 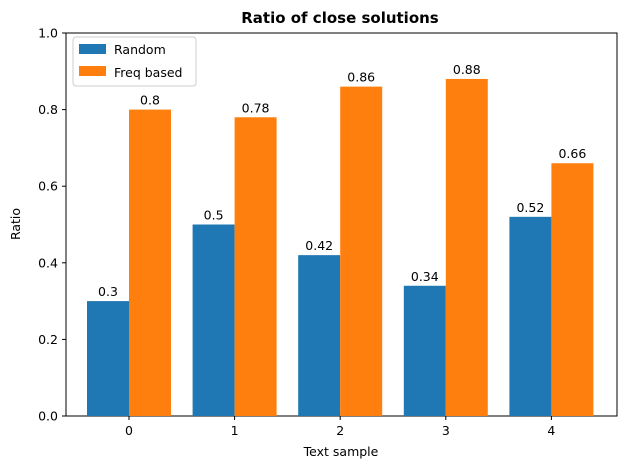 What do you see at coordinates (446, 430) in the screenshot?
I see `x-tick-label: 3` at bounding box center [446, 430].